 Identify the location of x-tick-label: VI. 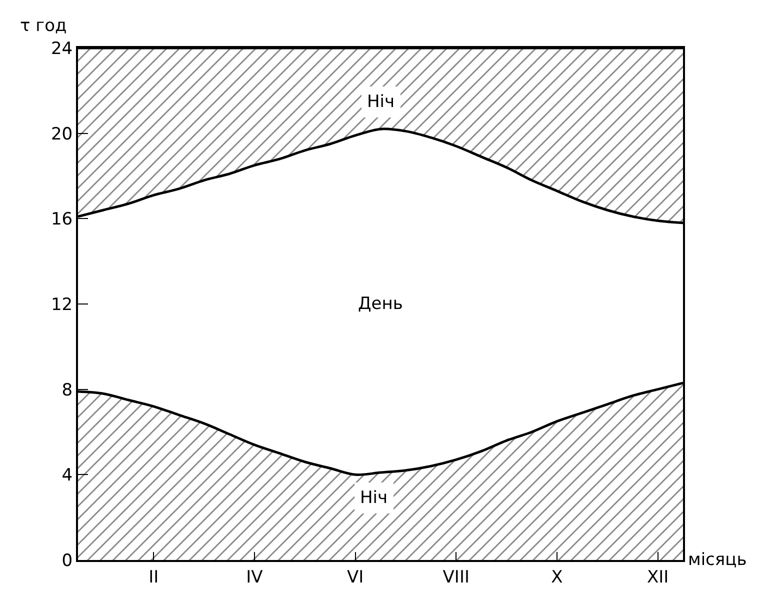
(355, 577).